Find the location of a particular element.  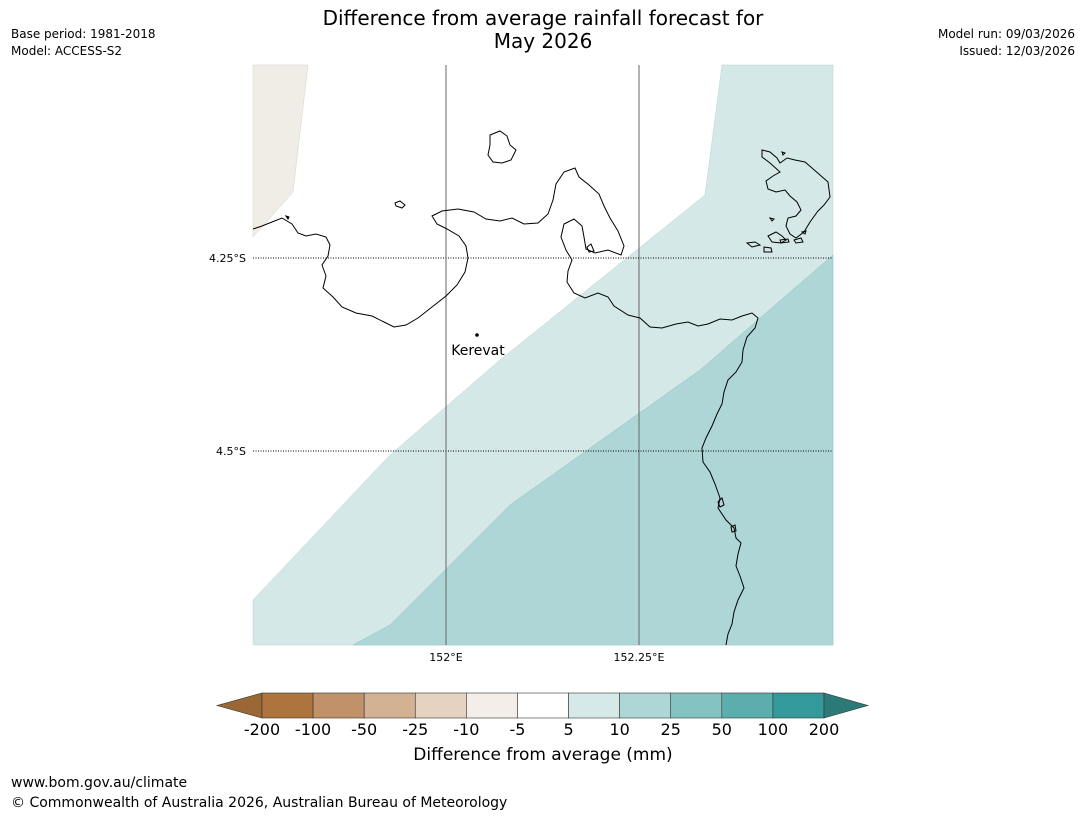

colorbar-tick-label: 100 is located at coordinates (773, 729).